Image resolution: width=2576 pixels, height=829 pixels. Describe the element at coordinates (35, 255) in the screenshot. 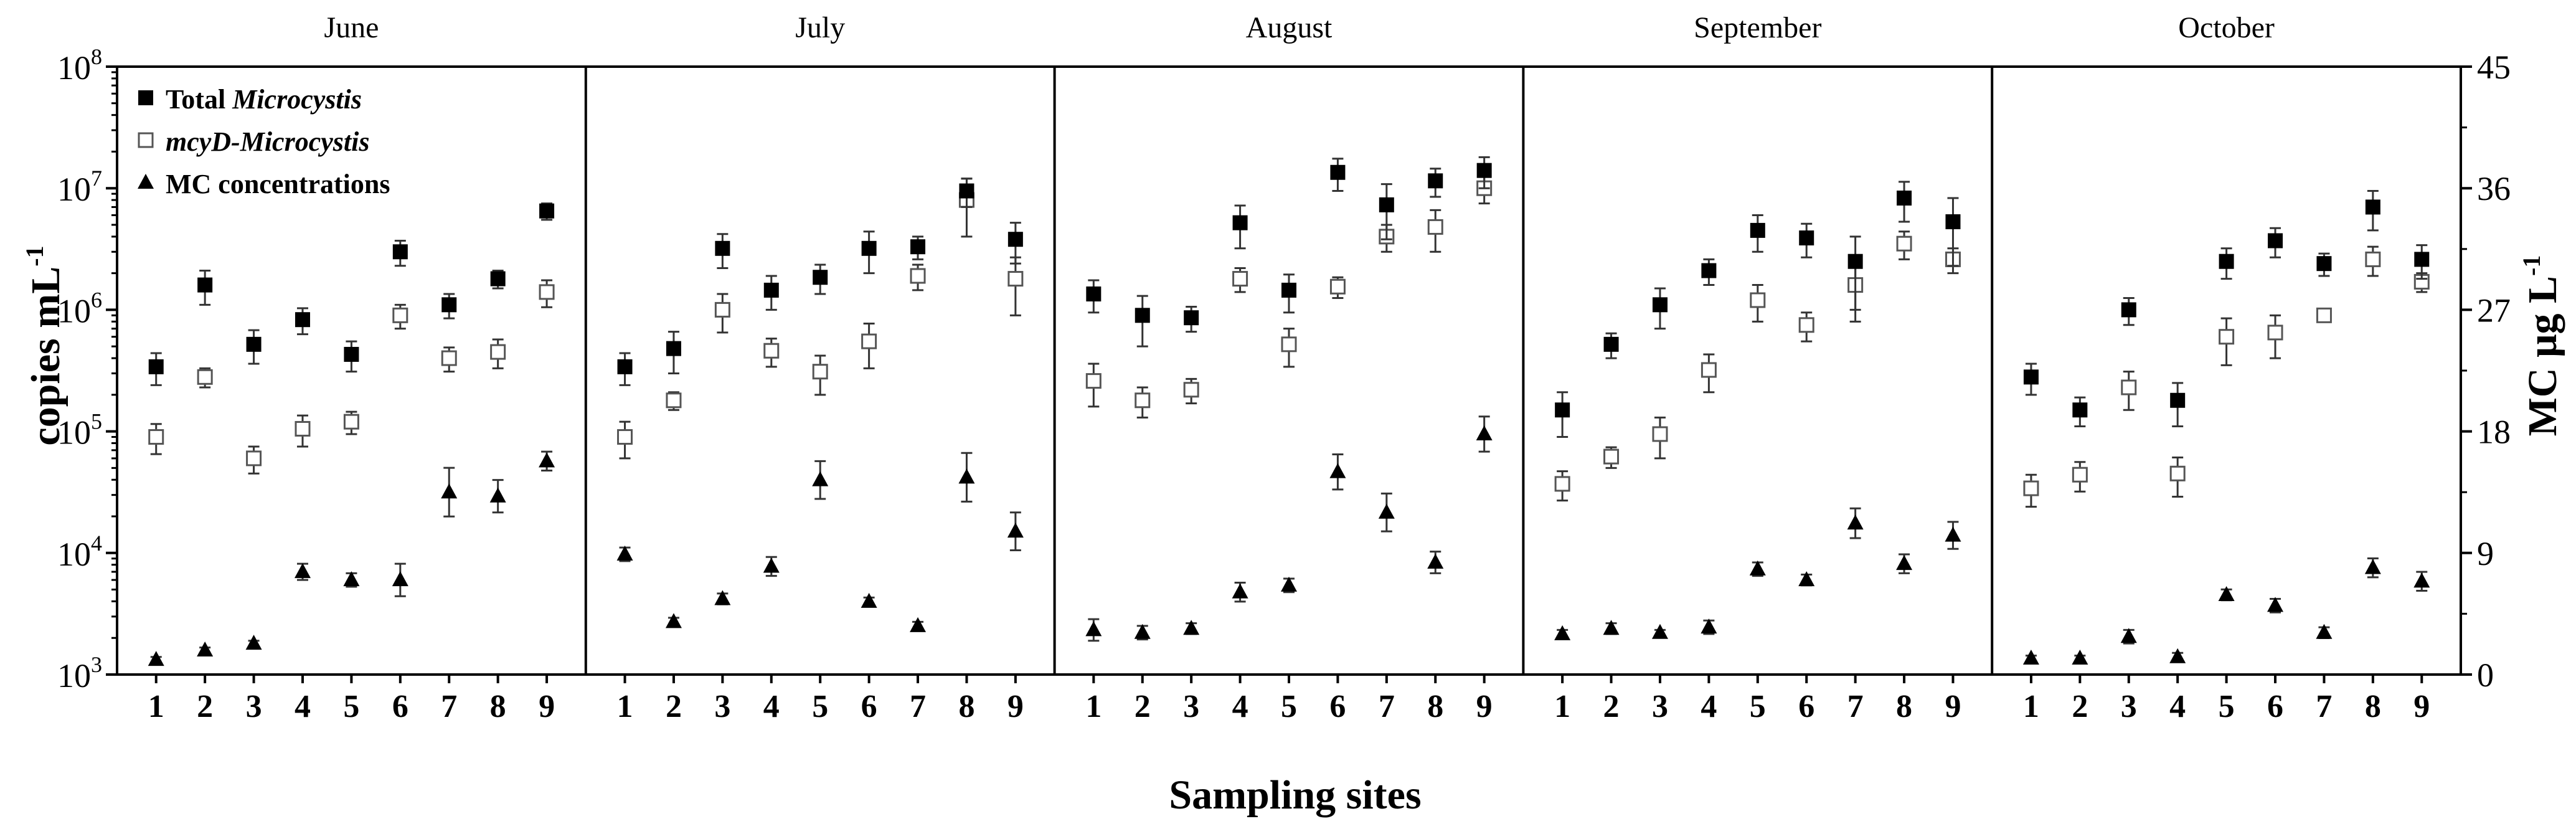

I see `left-axis-label-sup: -1` at that location.